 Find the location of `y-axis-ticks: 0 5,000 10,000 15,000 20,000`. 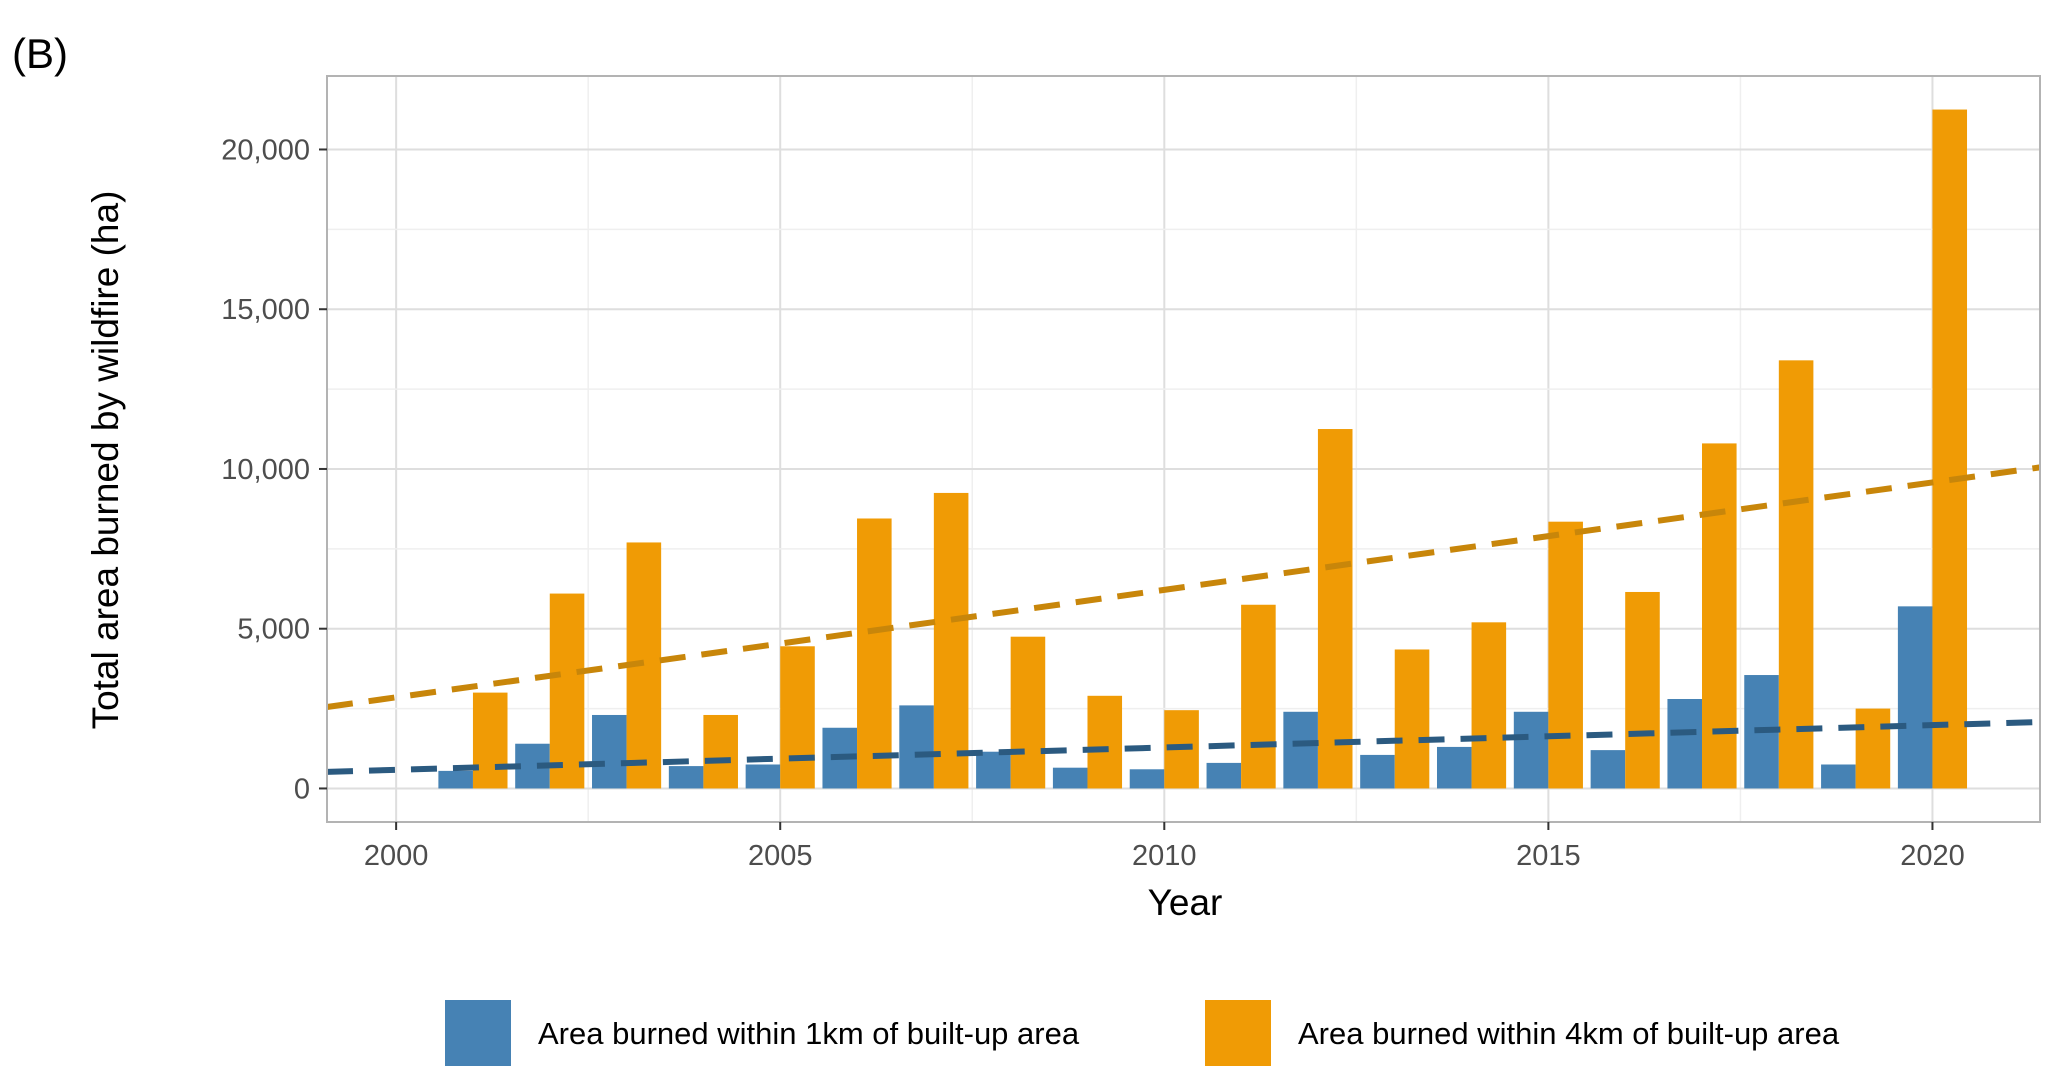

y-axis-ticks: 0 5,000 10,000 15,000 20,000 is located at coordinates (274, 469).